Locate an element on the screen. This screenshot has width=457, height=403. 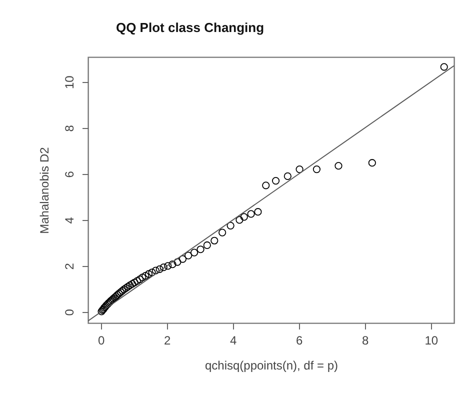
y-tick-label: 2 is located at coordinates (69, 266).